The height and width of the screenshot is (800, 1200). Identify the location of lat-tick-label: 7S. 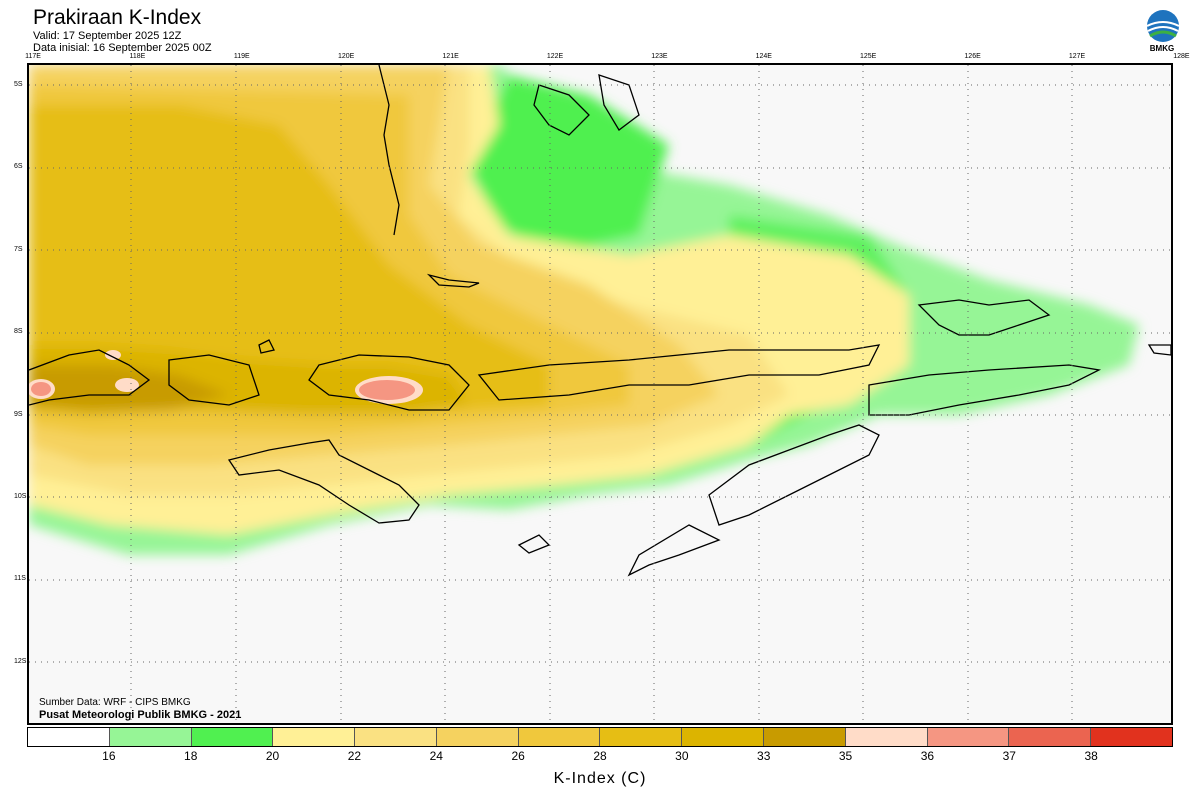
(18, 249).